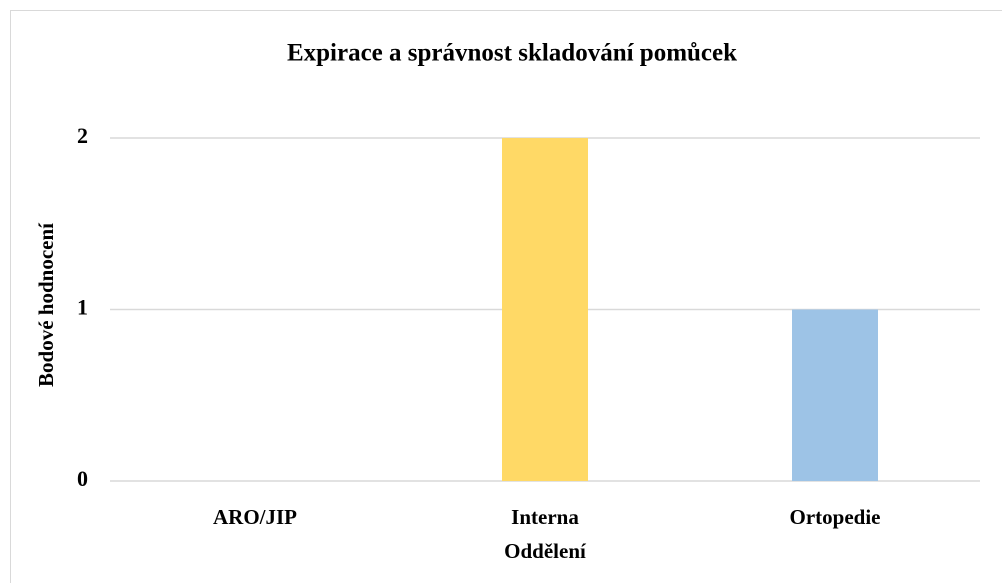 This screenshot has height=583, width=1002. What do you see at coordinates (512, 53) in the screenshot?
I see `chart-title: Expirace a správnost skladování pomůcek` at bounding box center [512, 53].